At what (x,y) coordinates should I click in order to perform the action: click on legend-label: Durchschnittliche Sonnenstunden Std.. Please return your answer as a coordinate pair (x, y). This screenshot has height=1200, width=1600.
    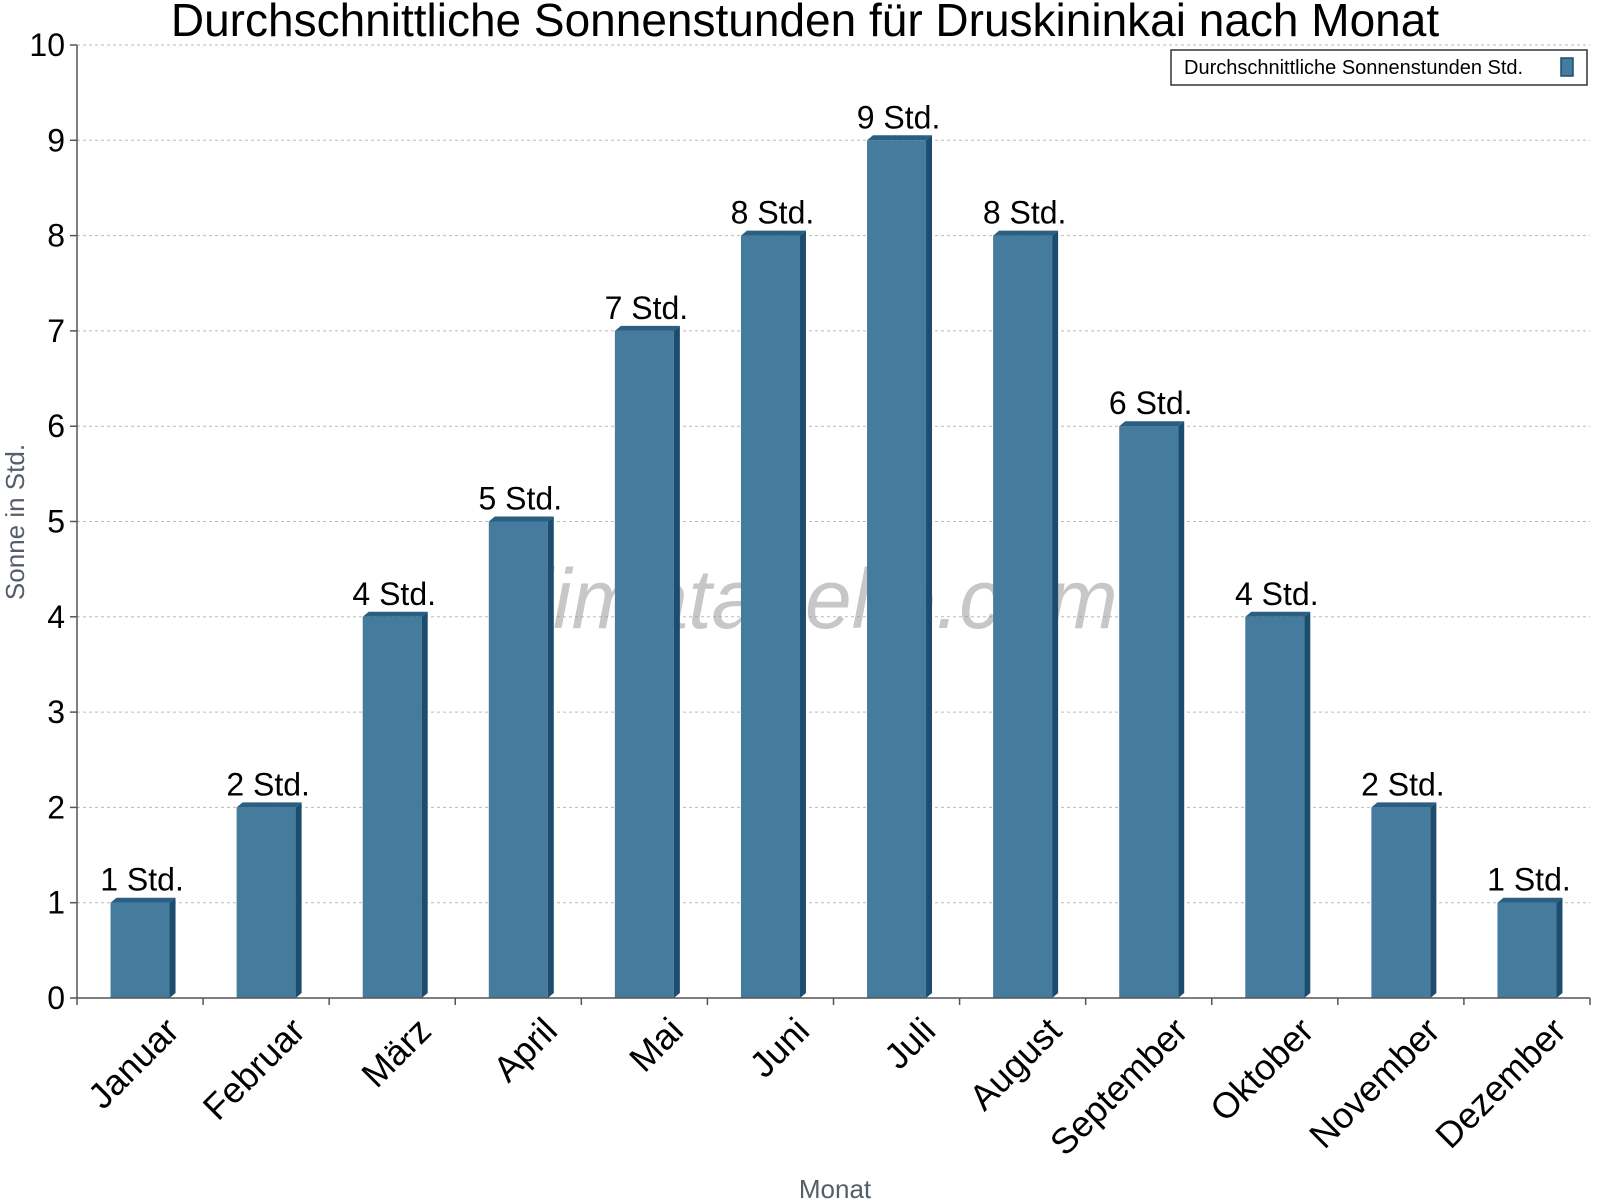
    Looking at the image, I should click on (1353, 68).